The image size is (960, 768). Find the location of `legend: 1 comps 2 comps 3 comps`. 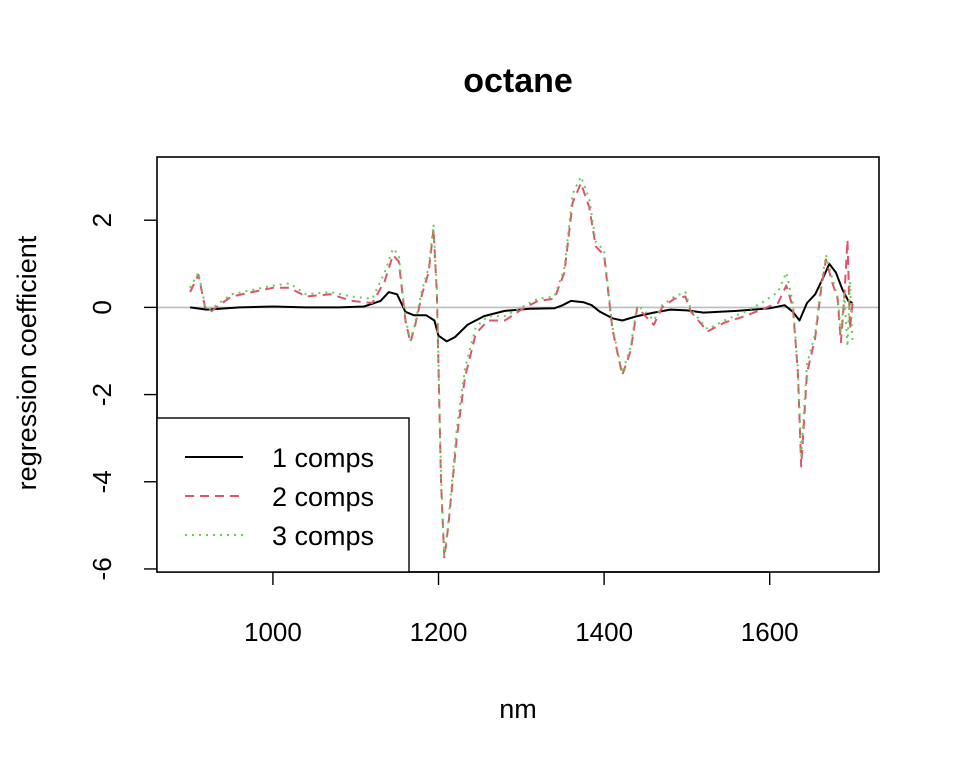

legend: 1 comps 2 comps 3 comps is located at coordinates (283, 495).